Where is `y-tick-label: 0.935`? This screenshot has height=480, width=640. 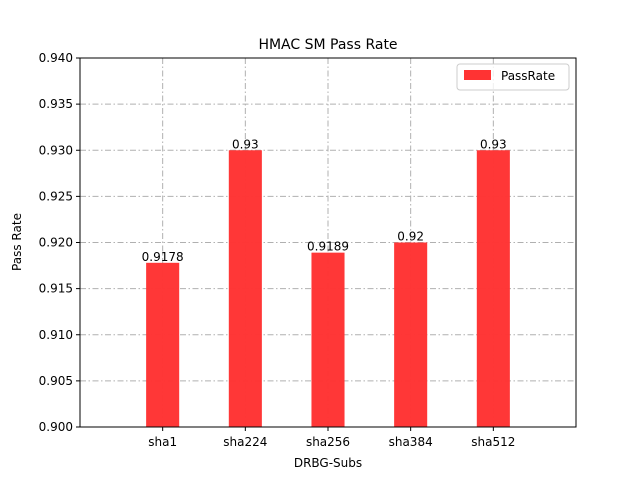 y-tick-label: 0.935 is located at coordinates (56, 104).